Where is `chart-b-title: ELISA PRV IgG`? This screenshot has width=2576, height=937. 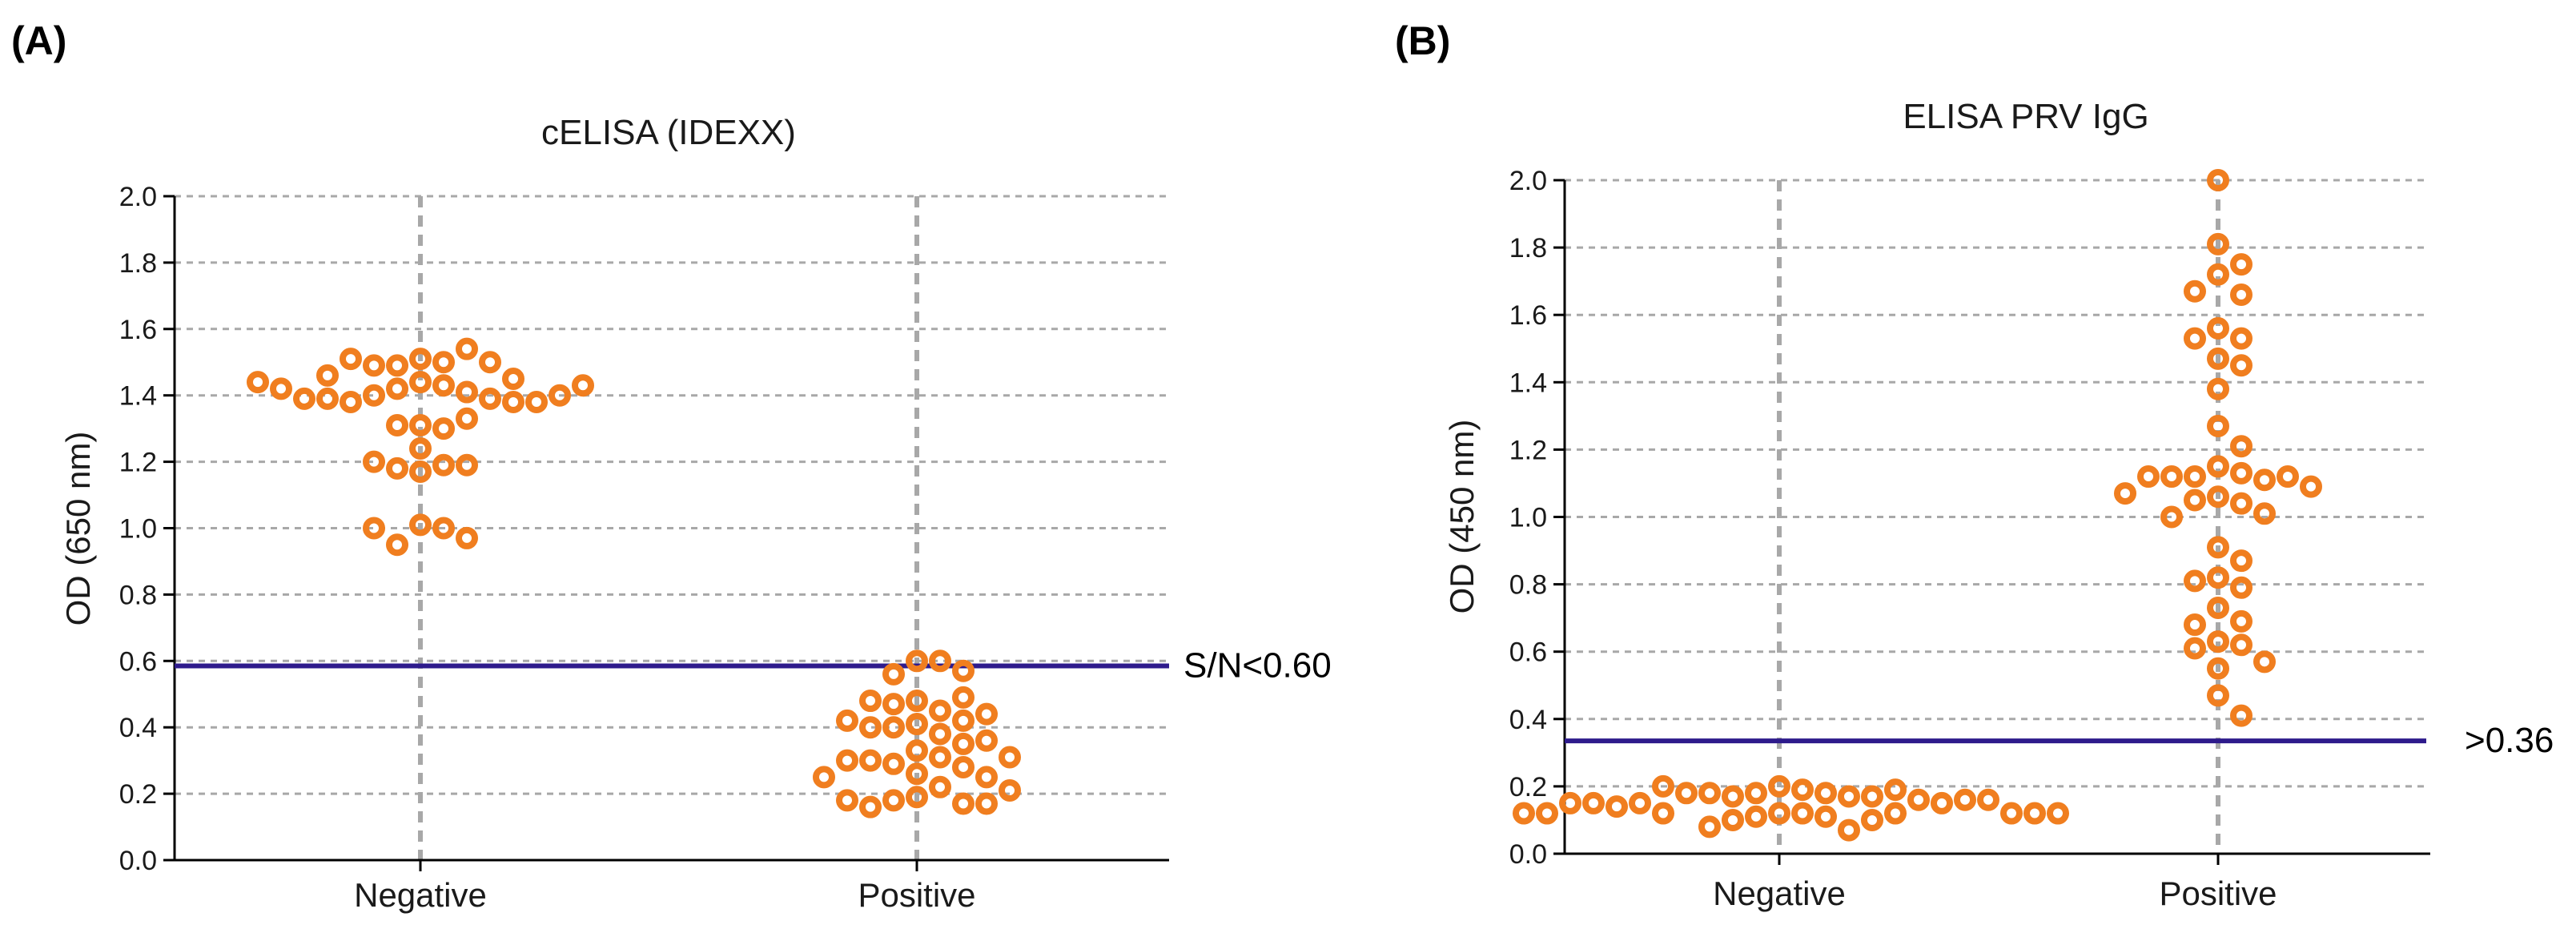
chart-b-title: ELISA PRV IgG is located at coordinates (2025, 116).